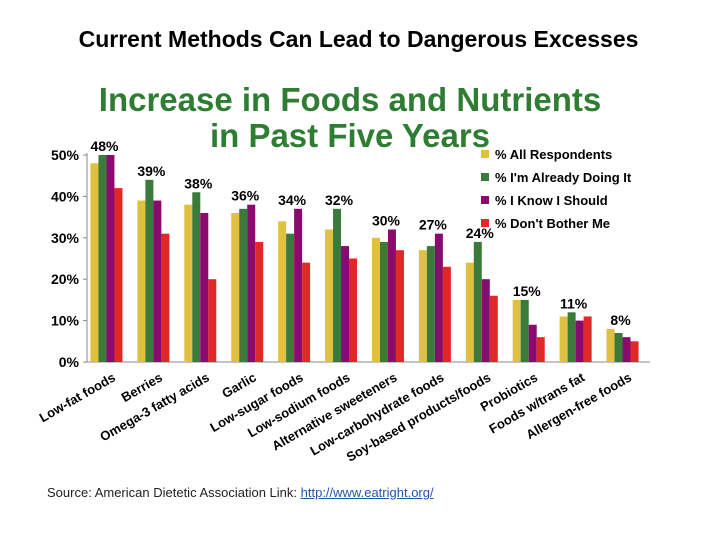  Describe the element at coordinates (198, 183) in the screenshot. I see `data-label: 38%` at that location.